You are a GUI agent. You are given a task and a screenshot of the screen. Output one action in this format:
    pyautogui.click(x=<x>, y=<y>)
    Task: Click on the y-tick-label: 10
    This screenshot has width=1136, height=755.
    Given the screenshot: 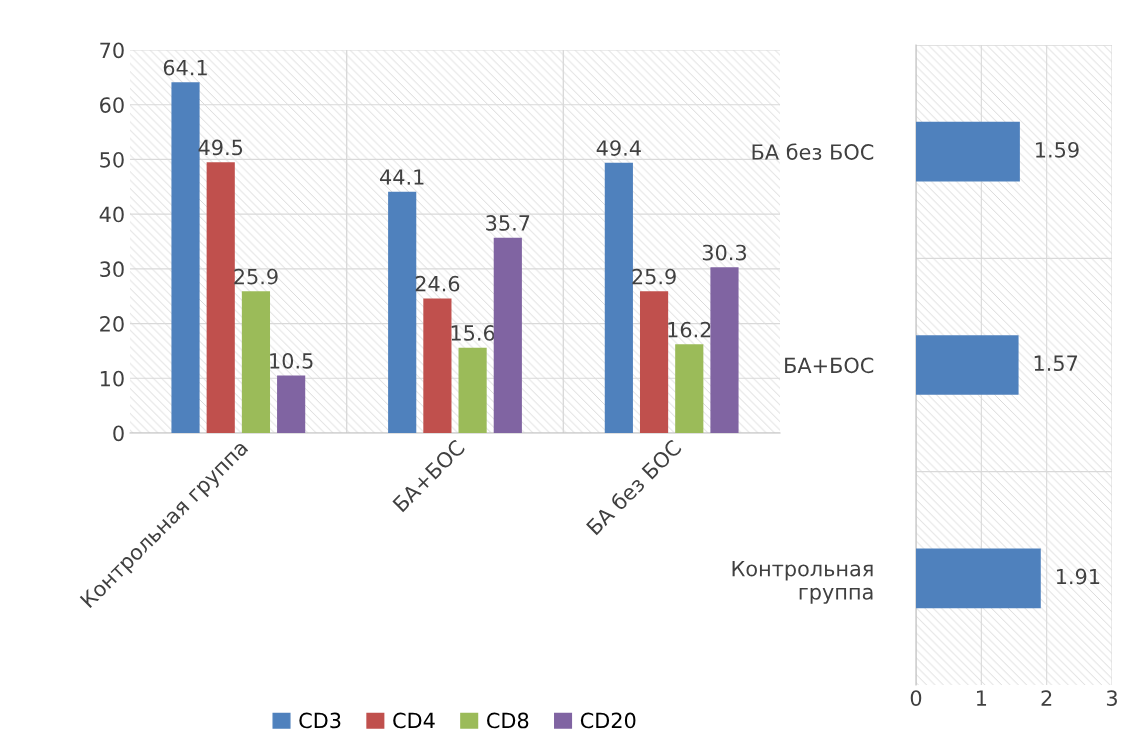 What is the action you would take?
    pyautogui.click(x=112, y=378)
    